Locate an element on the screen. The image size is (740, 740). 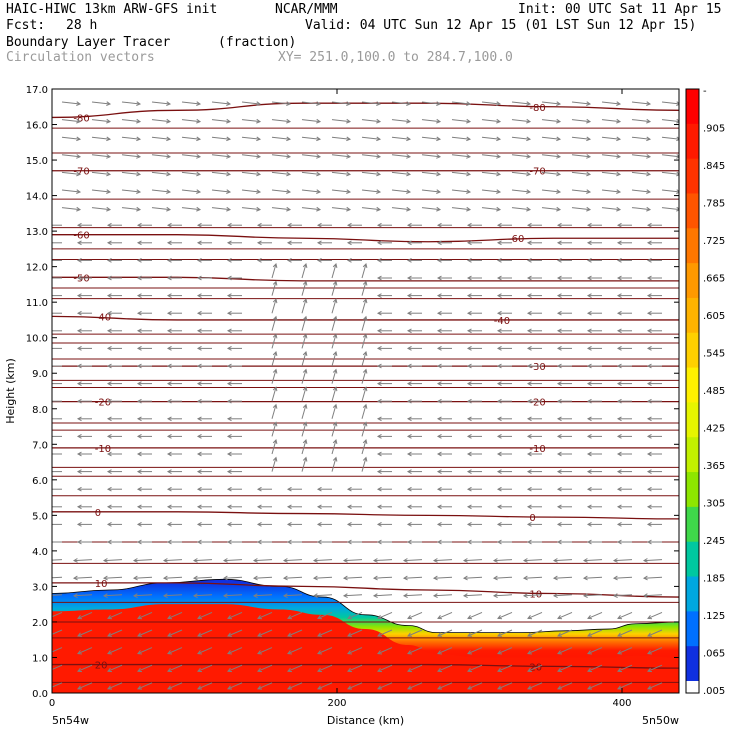
xsec-endpoints: XY= 251.0,100.0 to 284.7,100.0 is located at coordinates (395, 57).